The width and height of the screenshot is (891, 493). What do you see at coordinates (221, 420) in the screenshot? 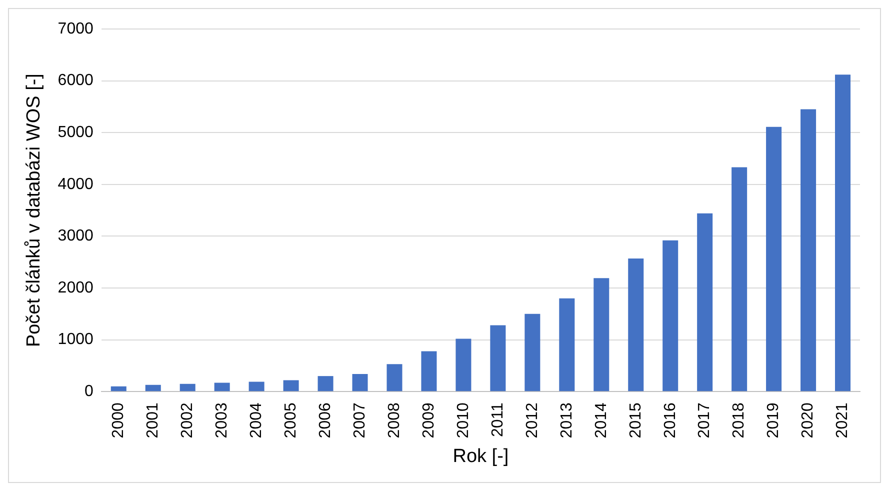
I see `x-tick-label: 2003` at bounding box center [221, 420].